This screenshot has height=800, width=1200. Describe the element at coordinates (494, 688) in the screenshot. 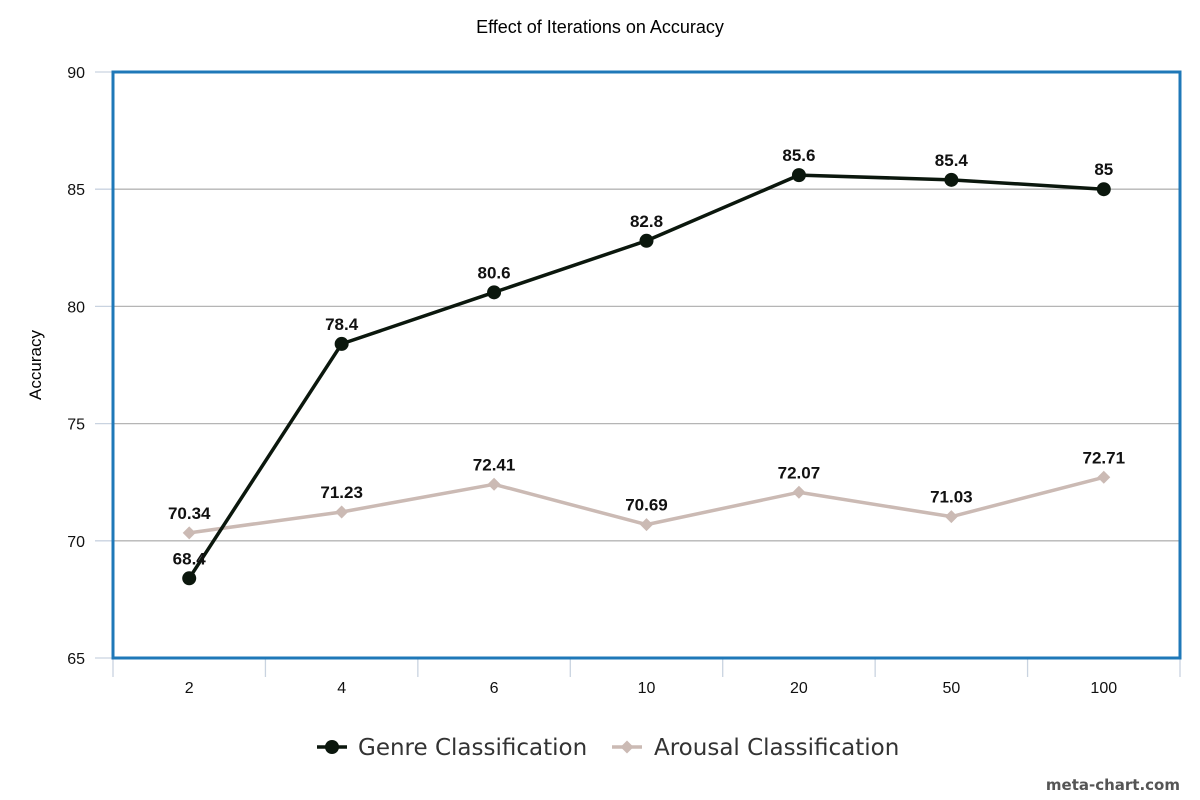

I see `x-tick-label: 6` at that location.